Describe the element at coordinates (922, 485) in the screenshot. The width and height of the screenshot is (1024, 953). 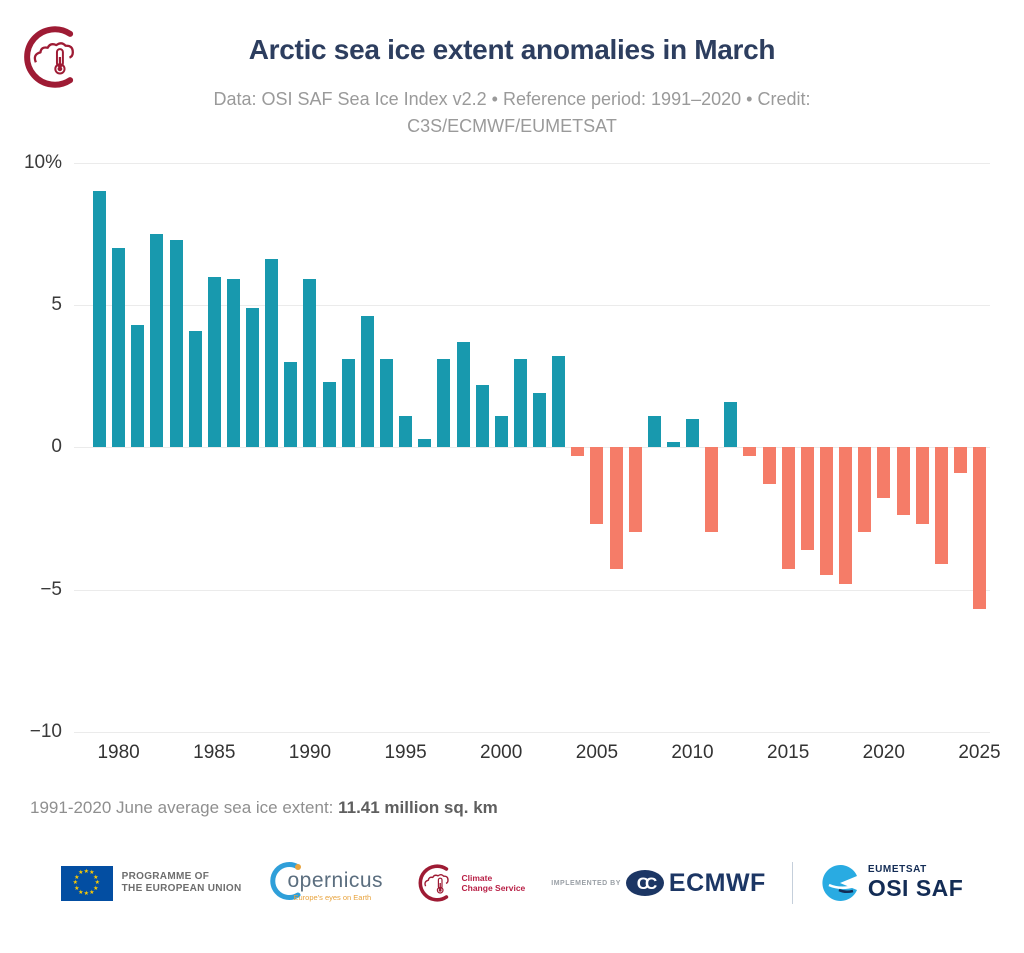
I see `bar-2022` at that location.